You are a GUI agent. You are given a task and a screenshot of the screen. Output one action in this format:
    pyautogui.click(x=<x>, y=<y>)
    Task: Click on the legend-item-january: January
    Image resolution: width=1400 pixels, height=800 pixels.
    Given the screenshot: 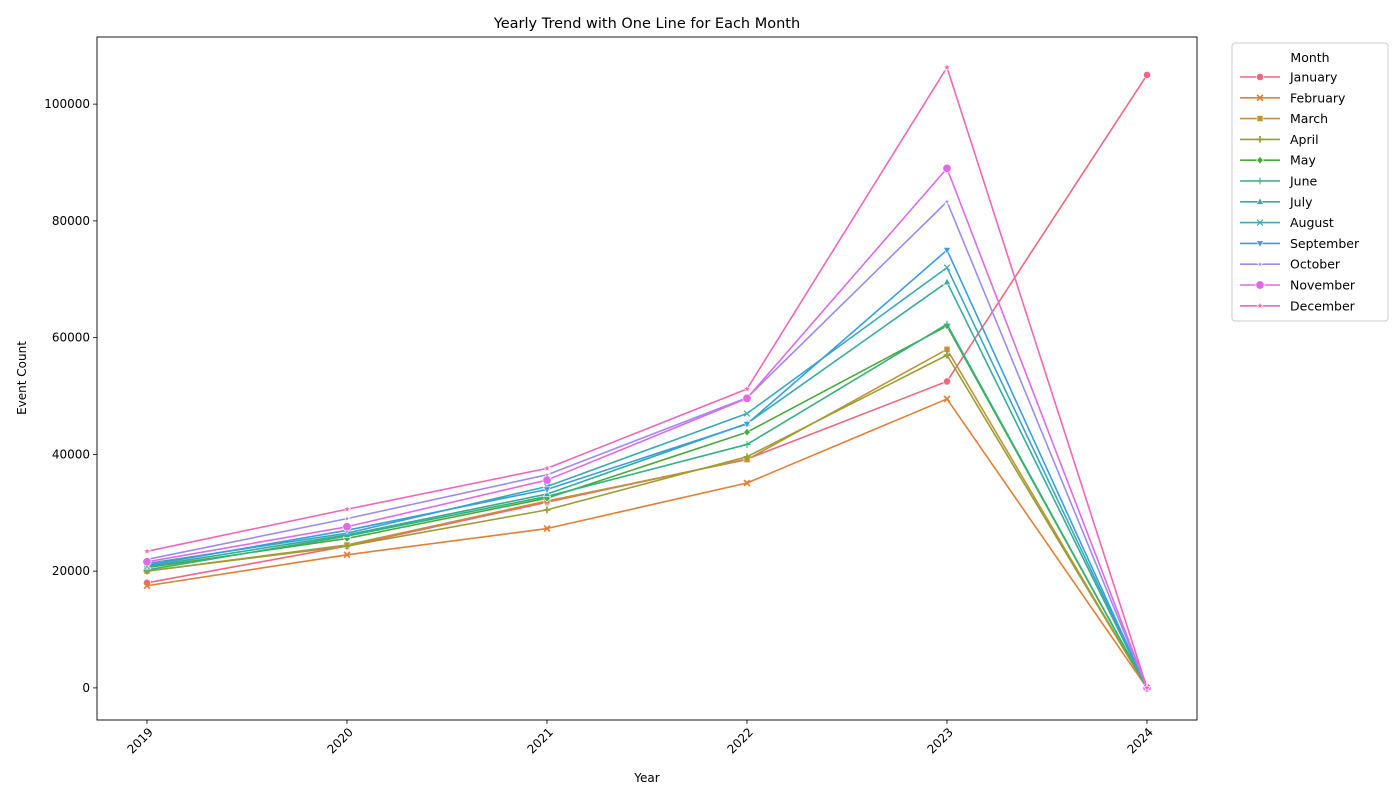 What is the action you would take?
    pyautogui.click(x=1289, y=77)
    